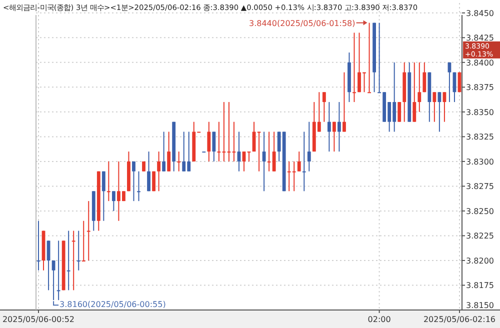 This screenshot has height=328, width=500. Describe the element at coordinates (480, 187) in the screenshot. I see `y-tick-label: 3.8275` at that location.